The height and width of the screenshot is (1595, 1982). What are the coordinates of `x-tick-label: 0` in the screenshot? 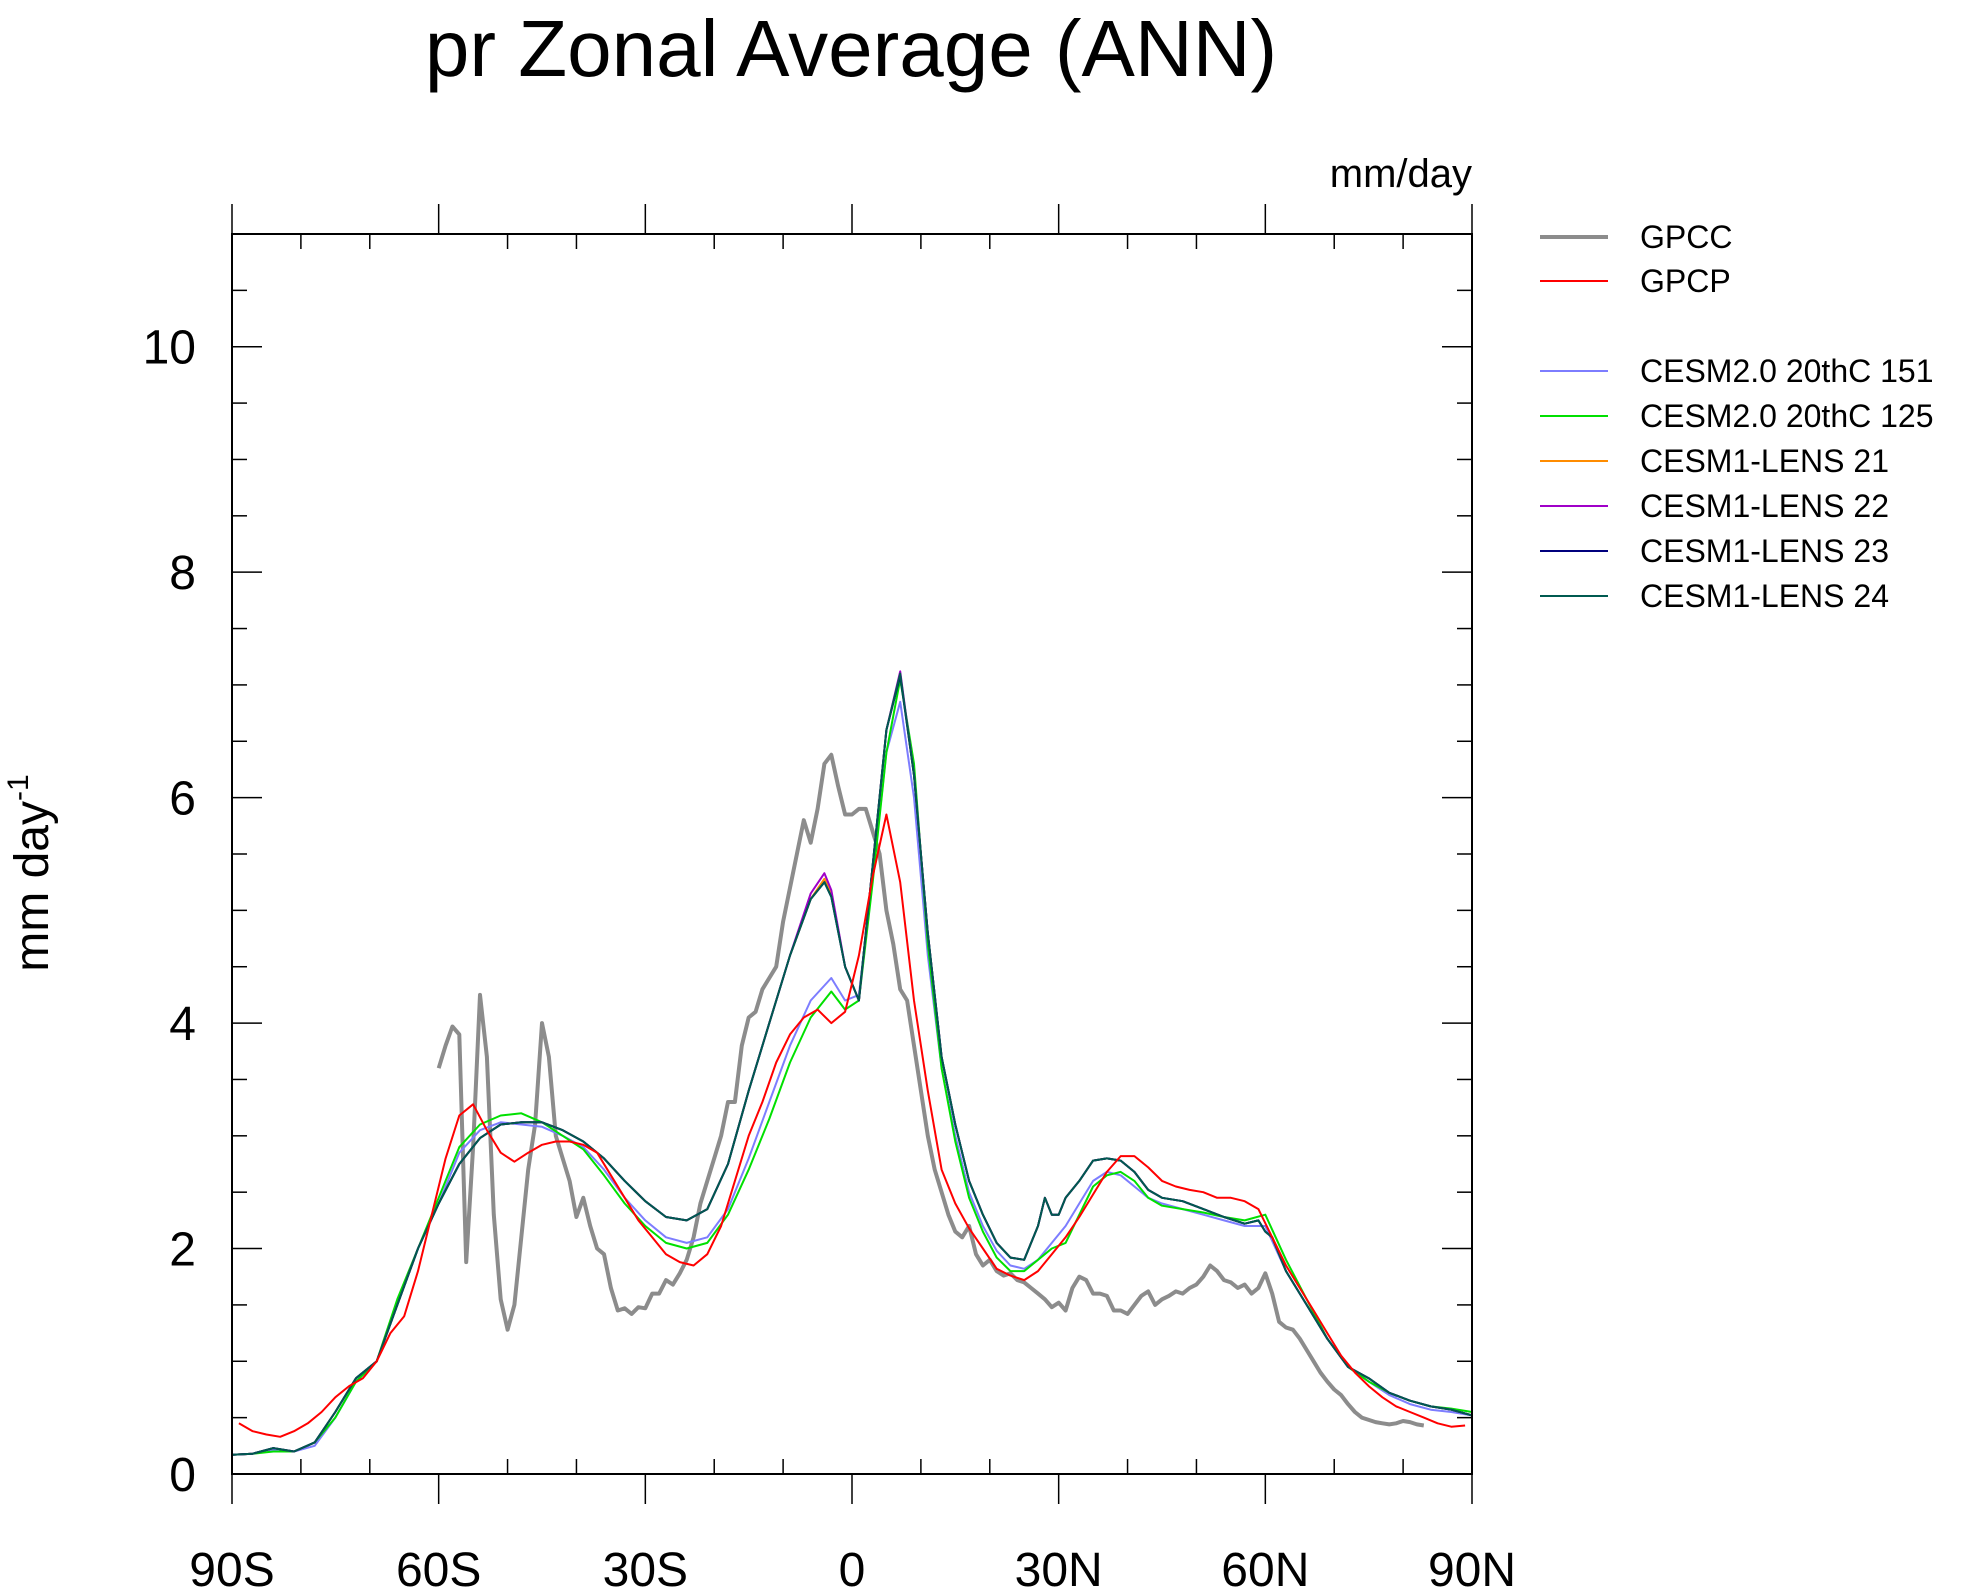 It's located at (852, 1569).